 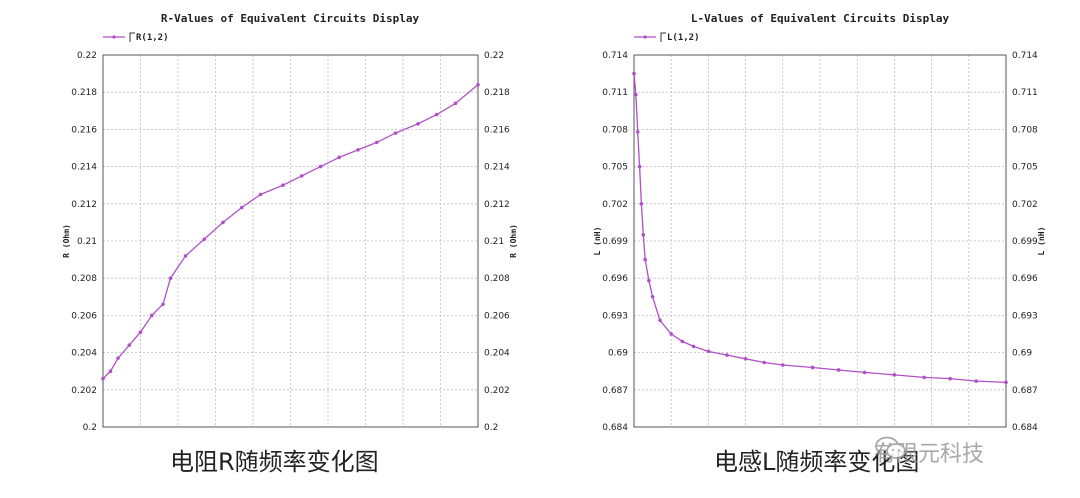 What do you see at coordinates (615, 316) in the screenshot?
I see `l-ytick-left: 0.693` at bounding box center [615, 316].